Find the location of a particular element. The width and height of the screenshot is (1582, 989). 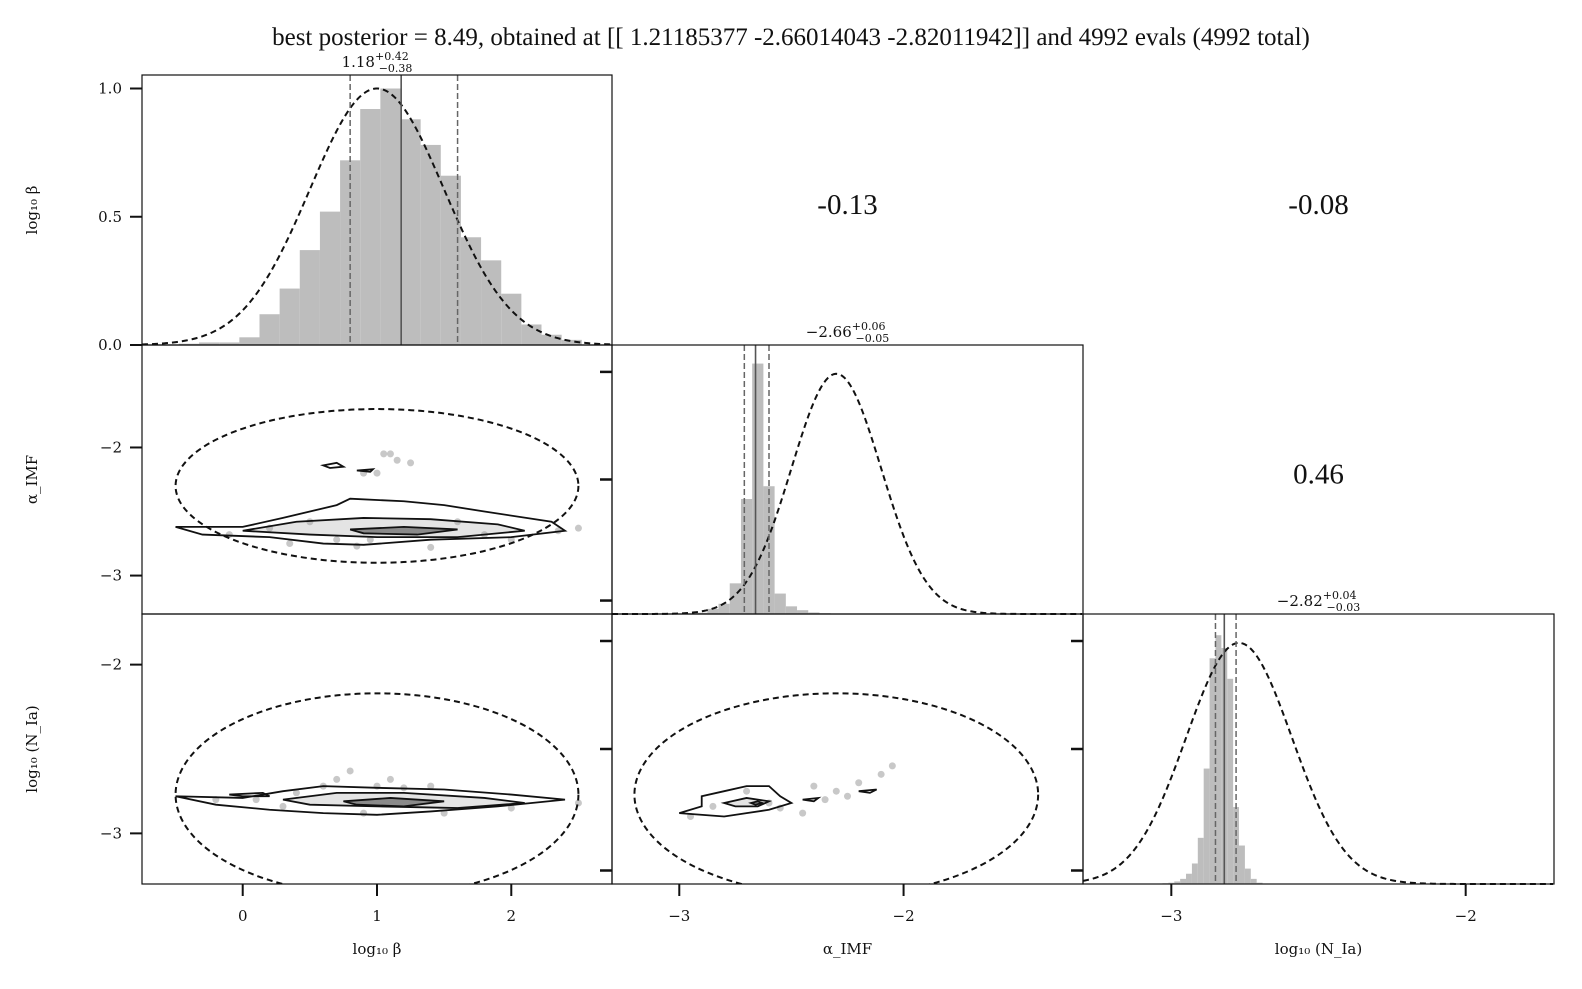

x-tick-label: 1 is located at coordinates (377, 916).